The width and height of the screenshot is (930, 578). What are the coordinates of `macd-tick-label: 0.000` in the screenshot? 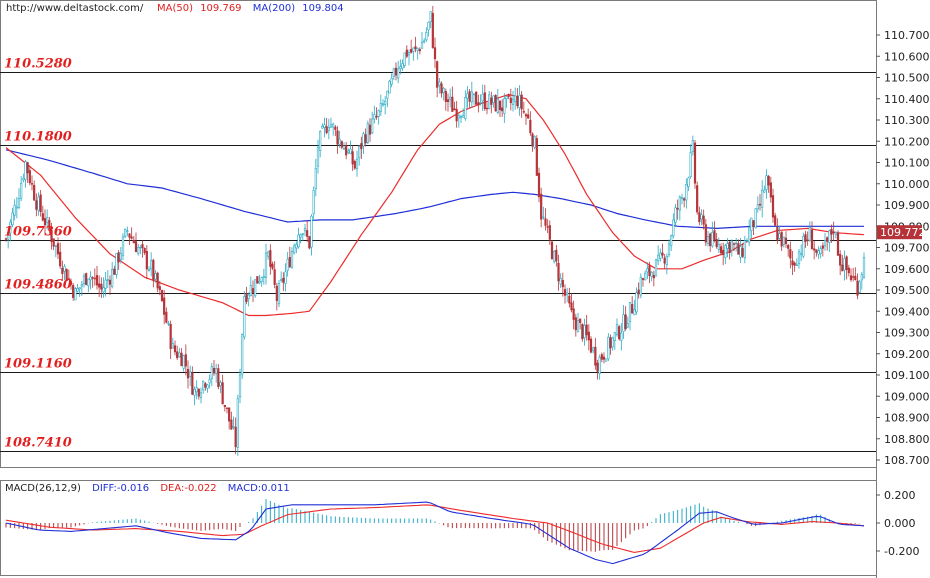 It's located at (900, 523).